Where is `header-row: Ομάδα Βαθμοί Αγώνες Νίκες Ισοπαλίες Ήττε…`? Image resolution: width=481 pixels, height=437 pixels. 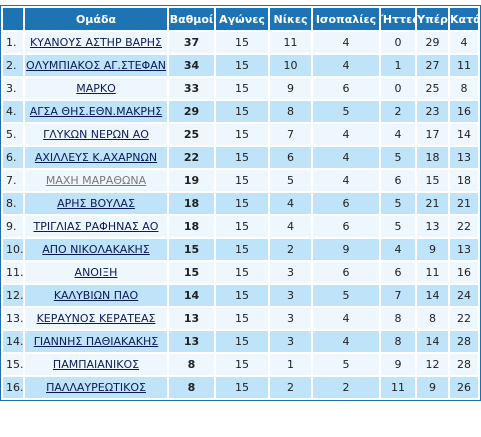
header-row: Ομάδα Βαθμοί Αγώνες Νίκες Ισοπαλίες Ήττε… is located at coordinates (240, 19).